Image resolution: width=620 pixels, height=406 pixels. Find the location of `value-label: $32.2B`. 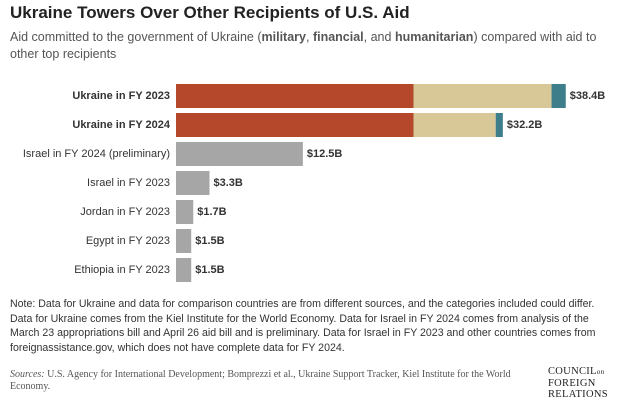

value-label: $32.2B is located at coordinates (525, 125).